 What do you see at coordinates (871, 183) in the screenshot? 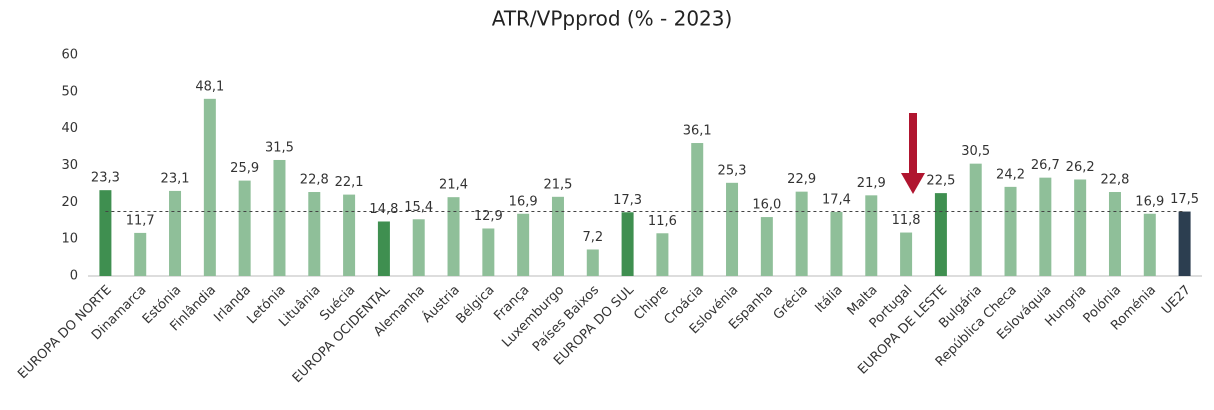
I see `value-label: 21,9` at bounding box center [871, 183].